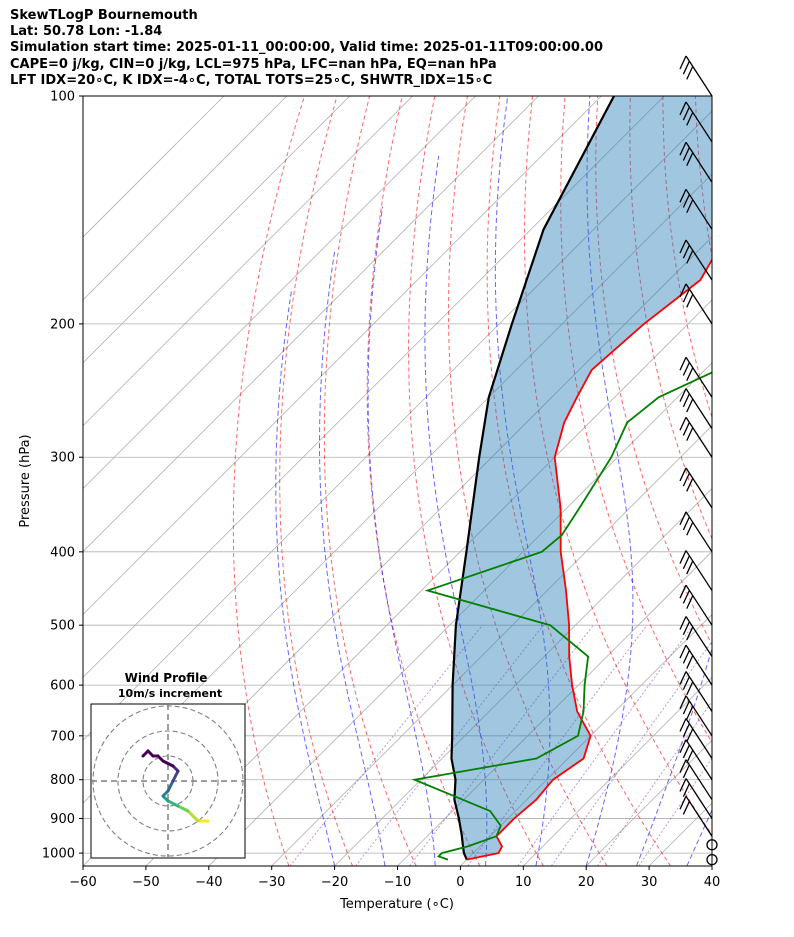 This screenshot has width=794, height=937. I want to click on calm-circle, so click(712, 859).